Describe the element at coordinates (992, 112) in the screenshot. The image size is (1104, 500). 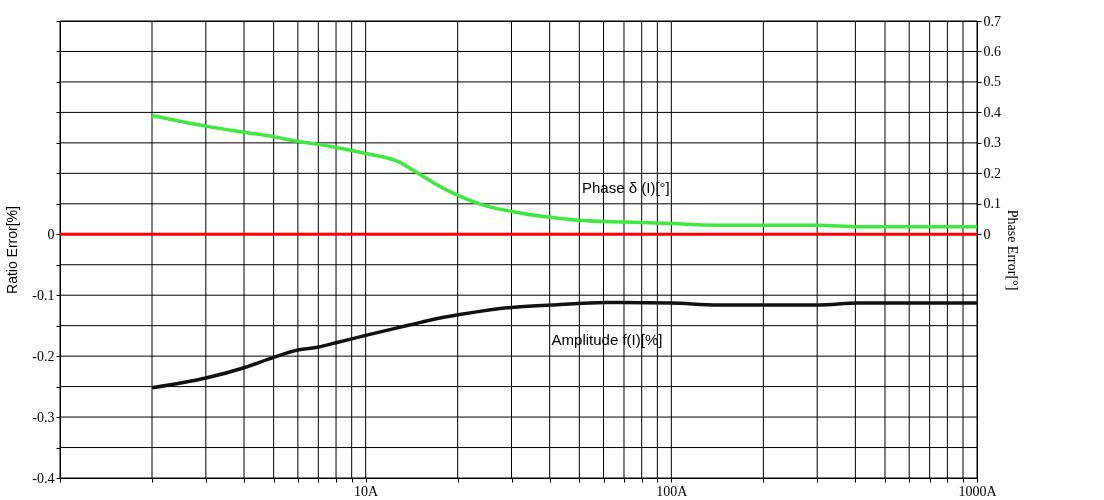
I see `y2-tick-label: 0.4` at that location.